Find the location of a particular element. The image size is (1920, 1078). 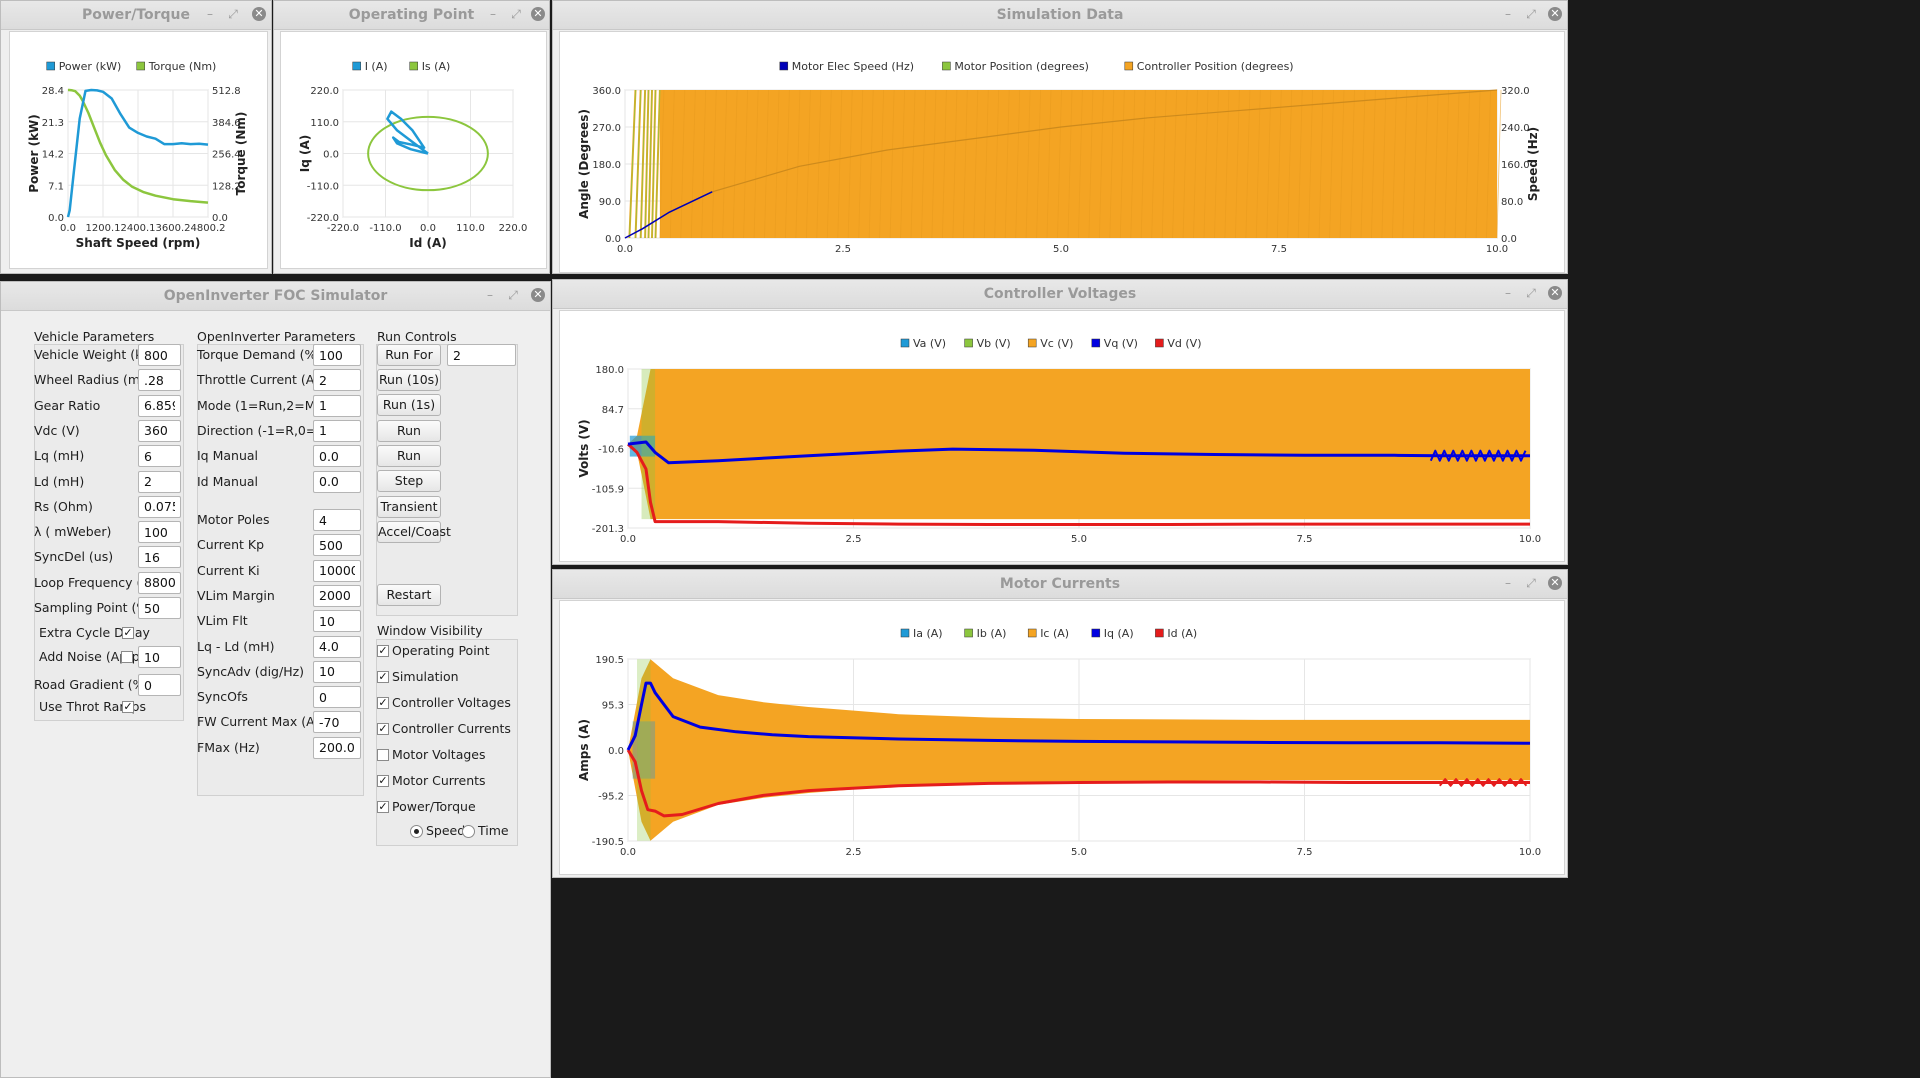

restart-button: Restart is located at coordinates (409, 595).